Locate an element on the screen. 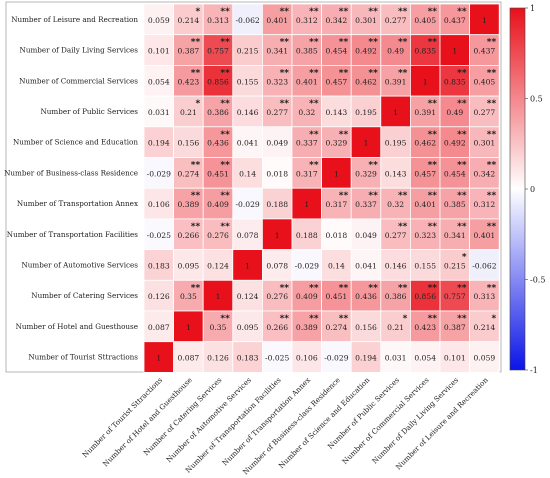 Image resolution: width=550 pixels, height=478 pixels. cell-value-label: 0.835 is located at coordinates (425, 51).